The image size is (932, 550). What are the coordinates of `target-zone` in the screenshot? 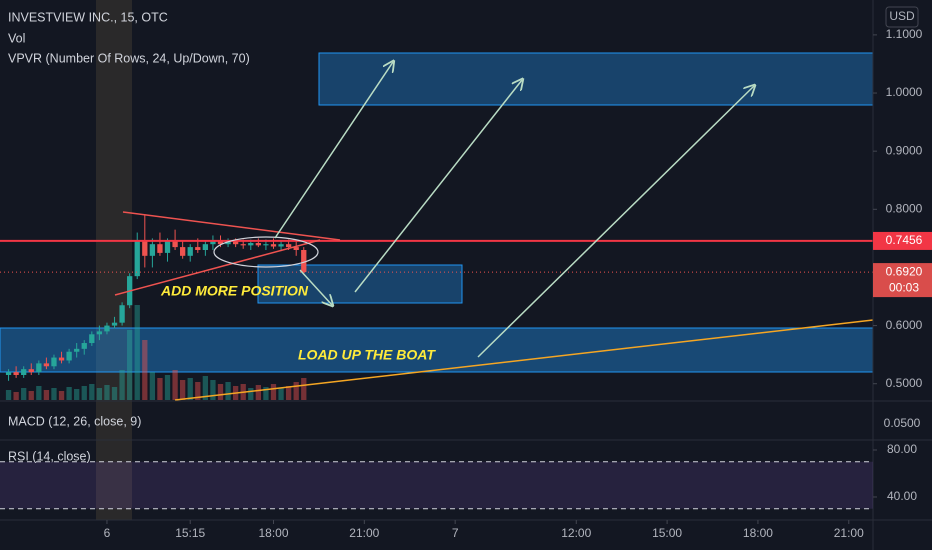 It's located at (596, 79).